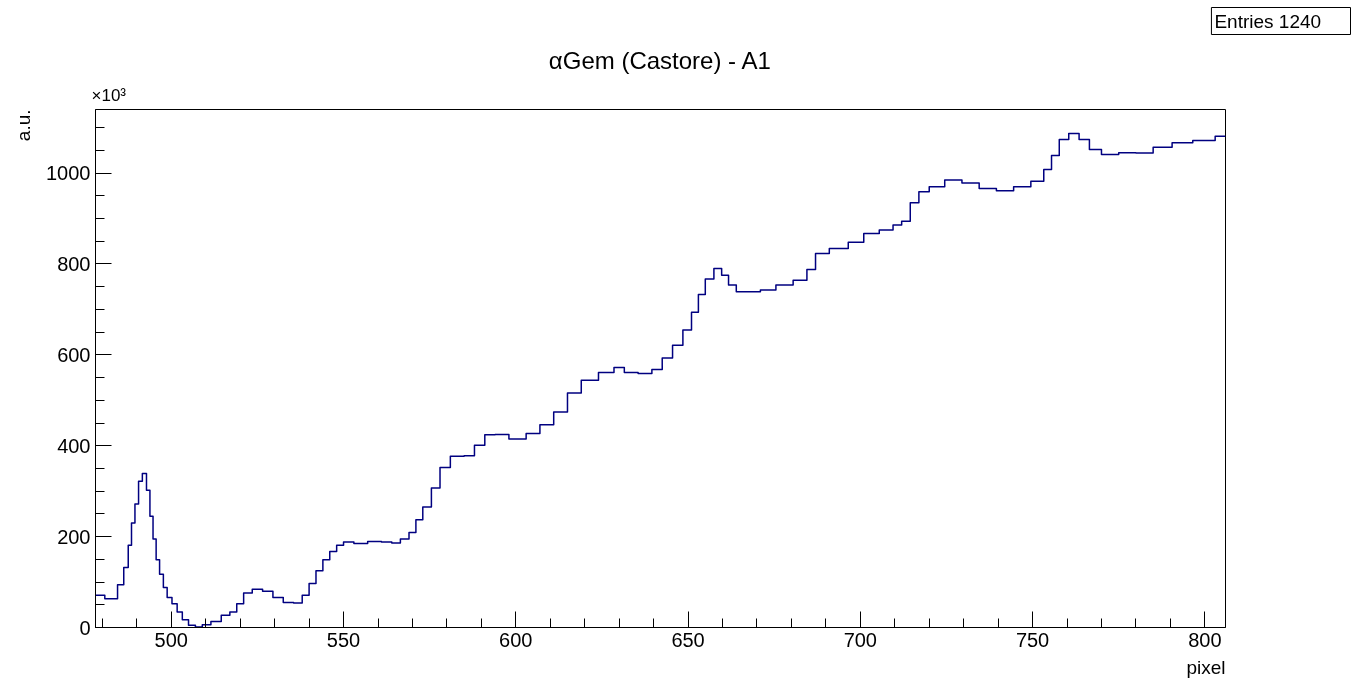  Describe the element at coordinates (171, 639) in the screenshot. I see `x-tick-label: 500` at that location.